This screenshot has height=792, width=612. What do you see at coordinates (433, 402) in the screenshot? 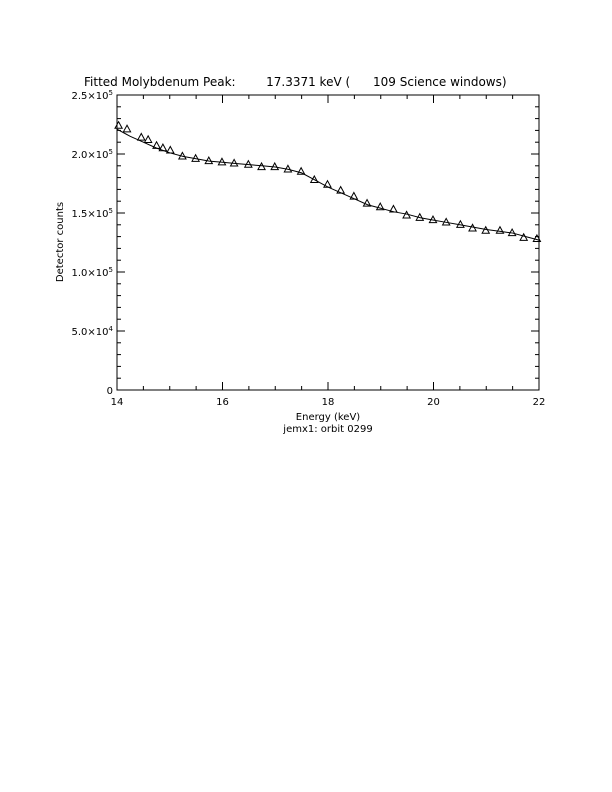
I see `x-tick-label: 20` at bounding box center [433, 402].